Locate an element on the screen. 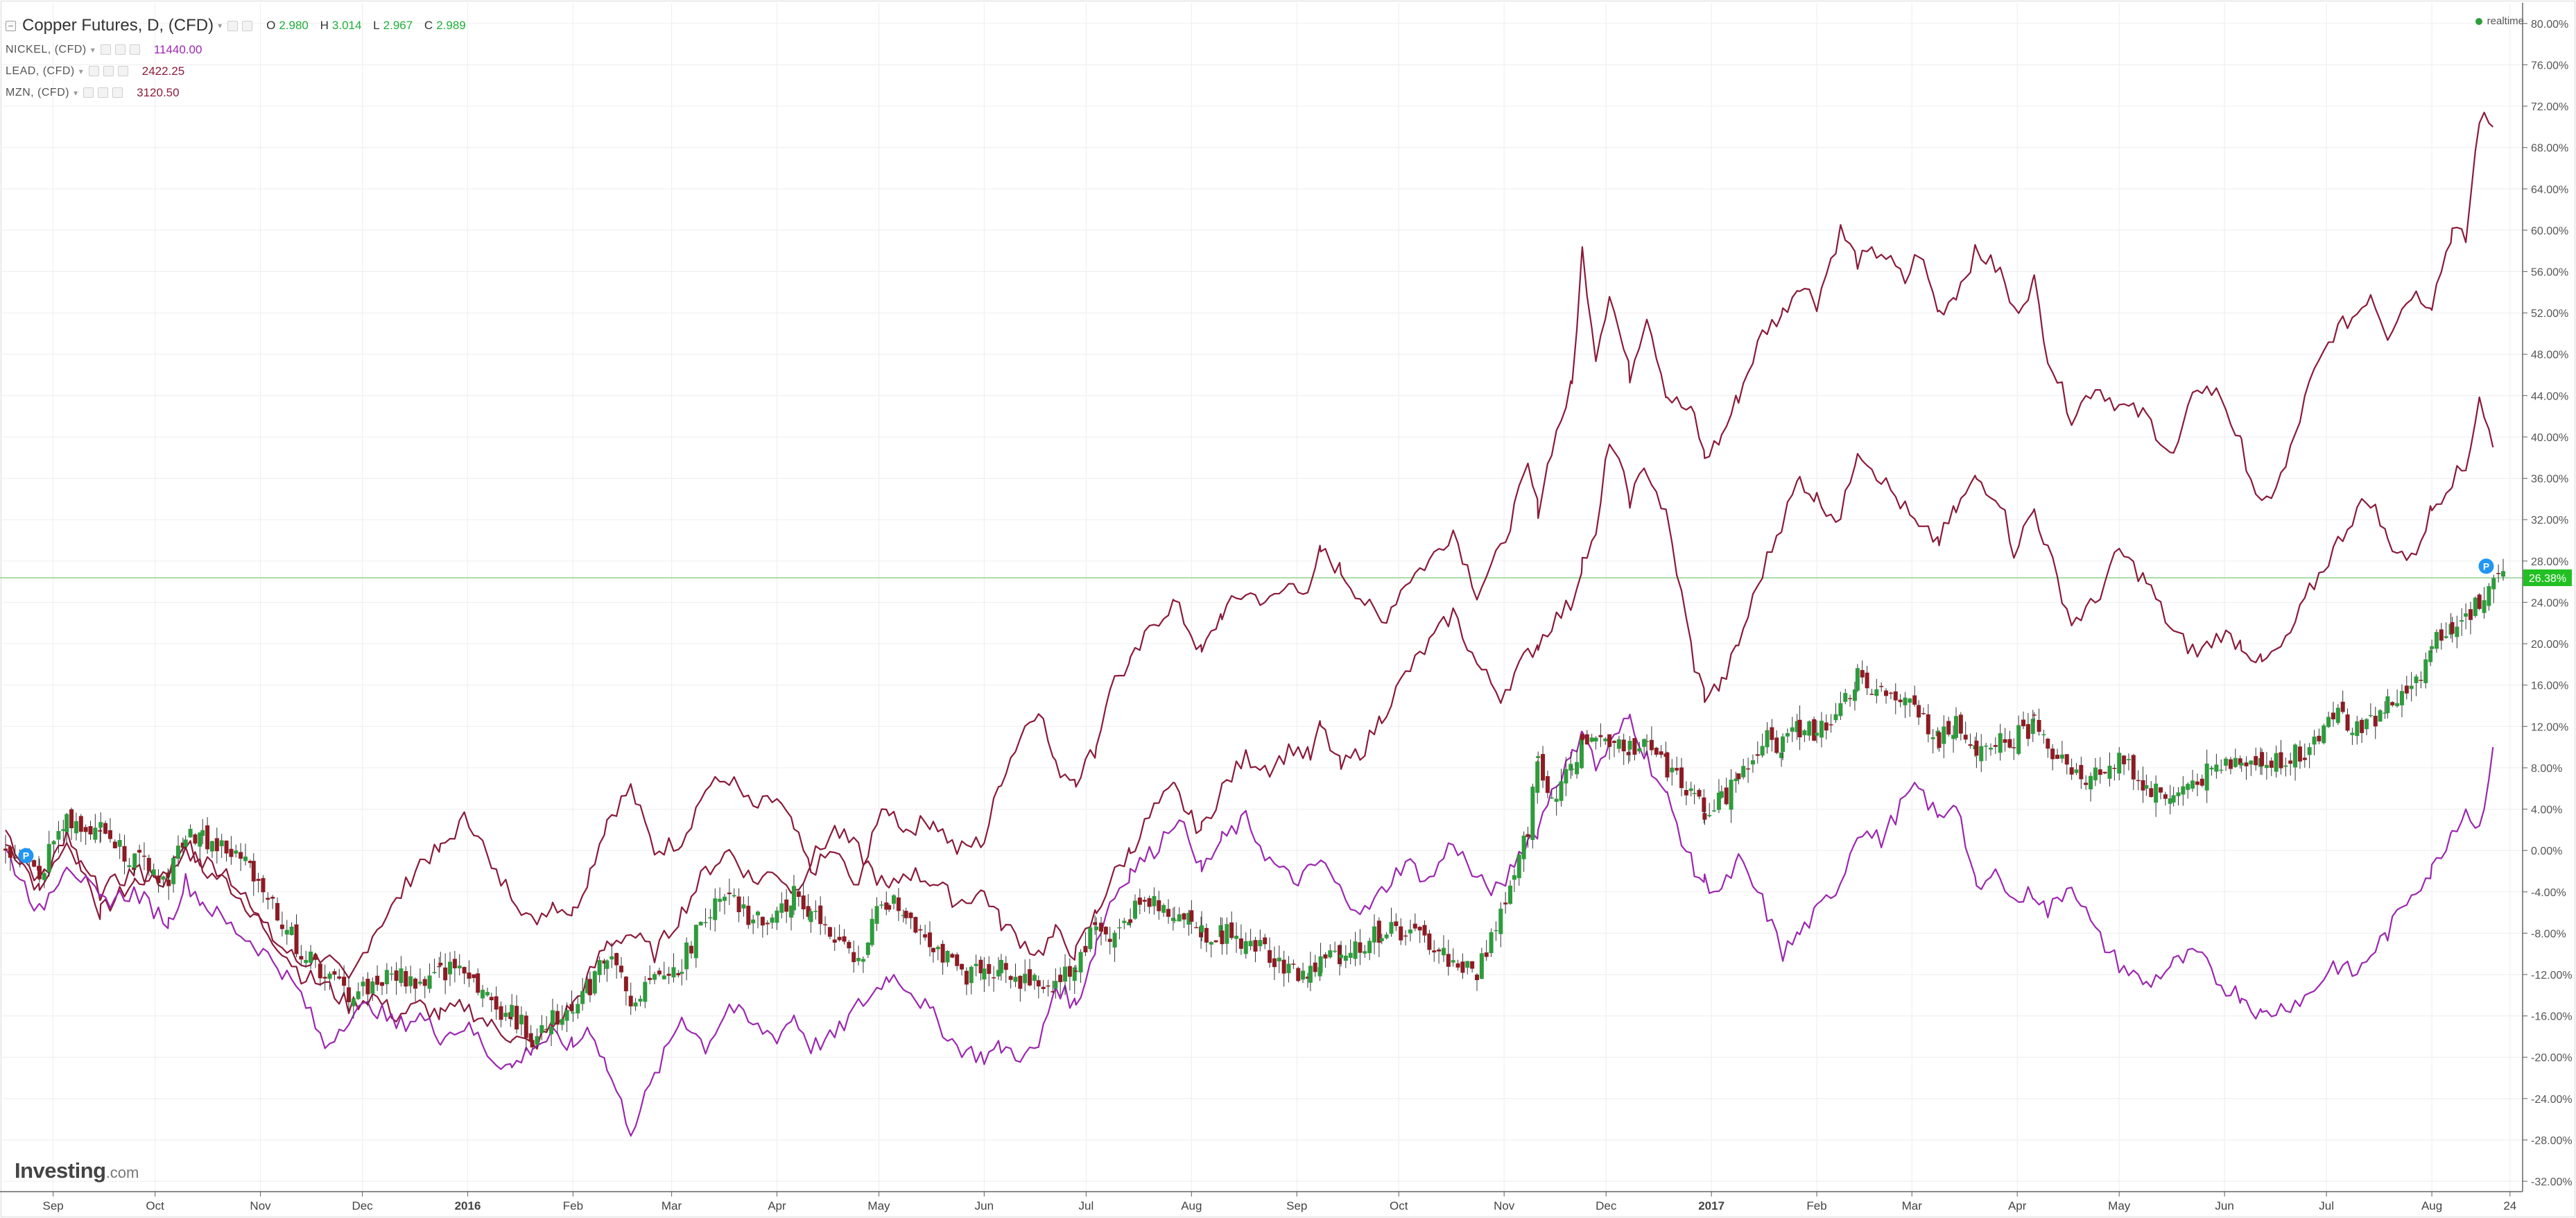 Image resolution: width=2576 pixels, height=1218 pixels. y-tick-label: 60.00% is located at coordinates (2549, 231).